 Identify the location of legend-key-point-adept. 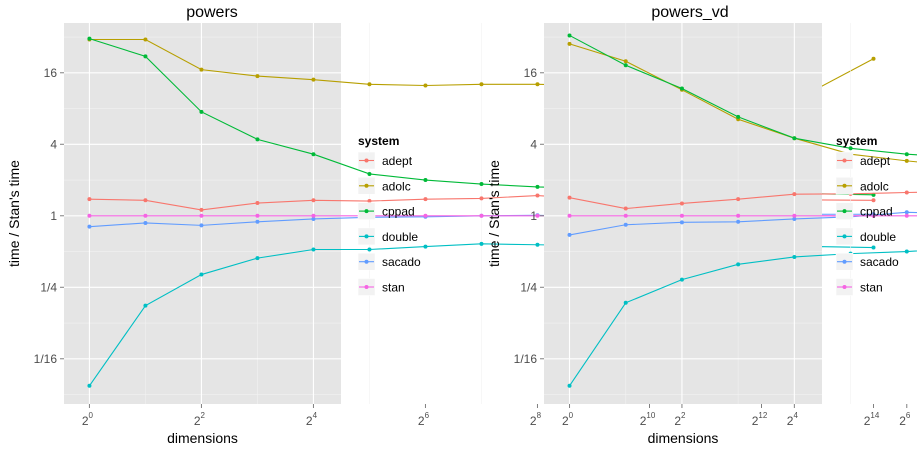
(366, 160).